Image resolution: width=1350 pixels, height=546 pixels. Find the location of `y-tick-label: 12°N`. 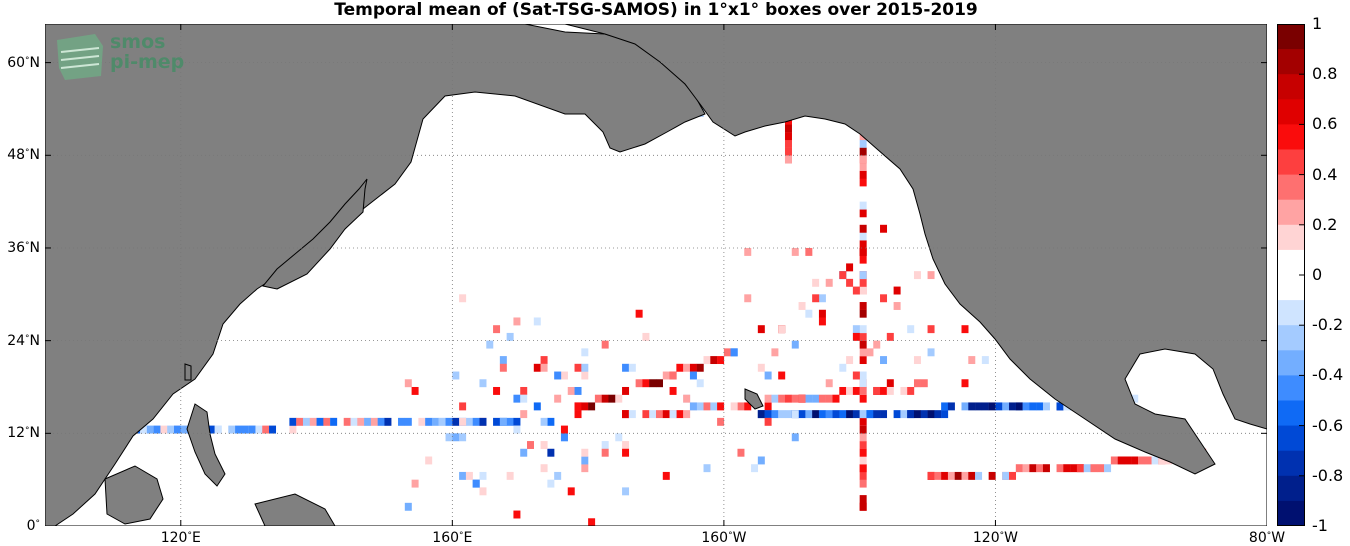

y-tick-label: 12°N is located at coordinates (20, 433).